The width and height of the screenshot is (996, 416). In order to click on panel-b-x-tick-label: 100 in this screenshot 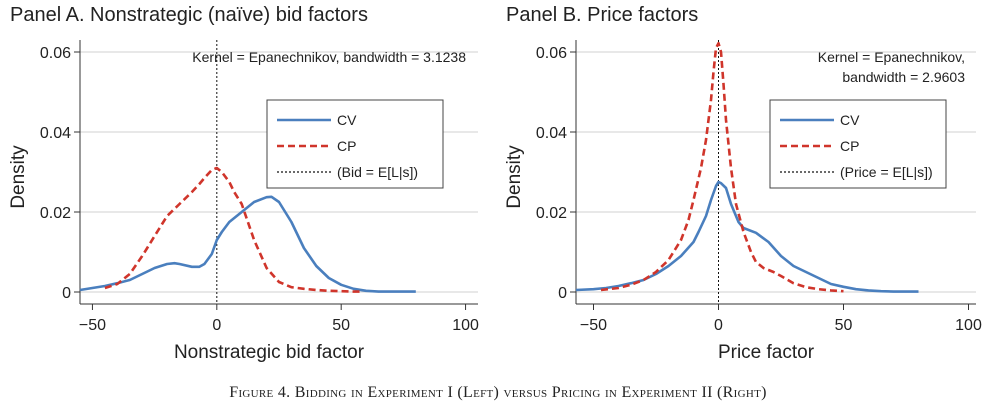, I will do `click(968, 325)`.